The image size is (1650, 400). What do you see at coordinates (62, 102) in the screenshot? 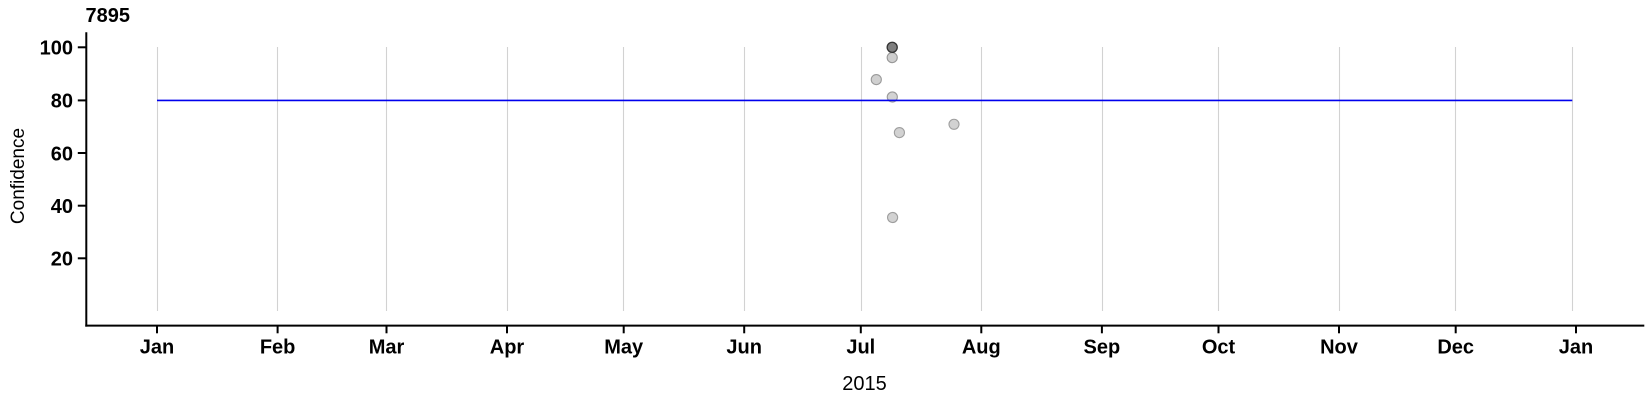
I see `svg-text: 80` at bounding box center [62, 102].